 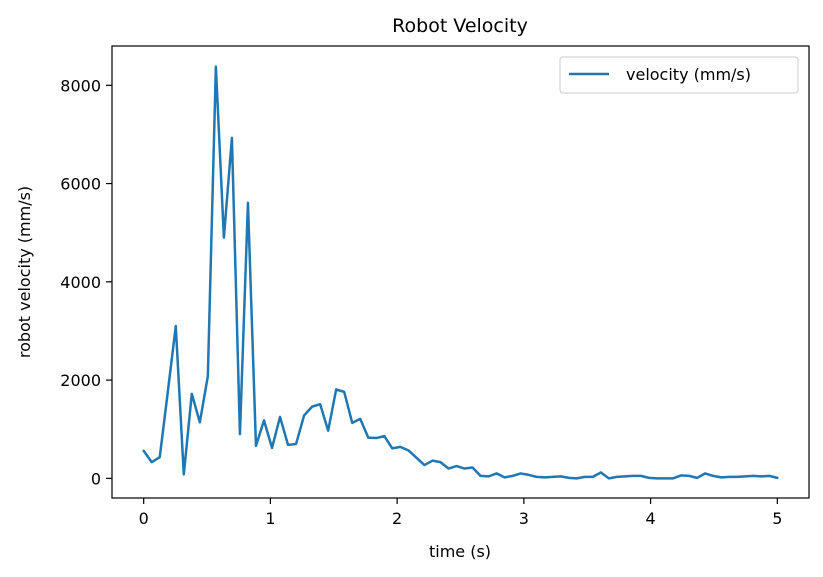 I want to click on y-tick-label: 6000, so click(x=80, y=184).